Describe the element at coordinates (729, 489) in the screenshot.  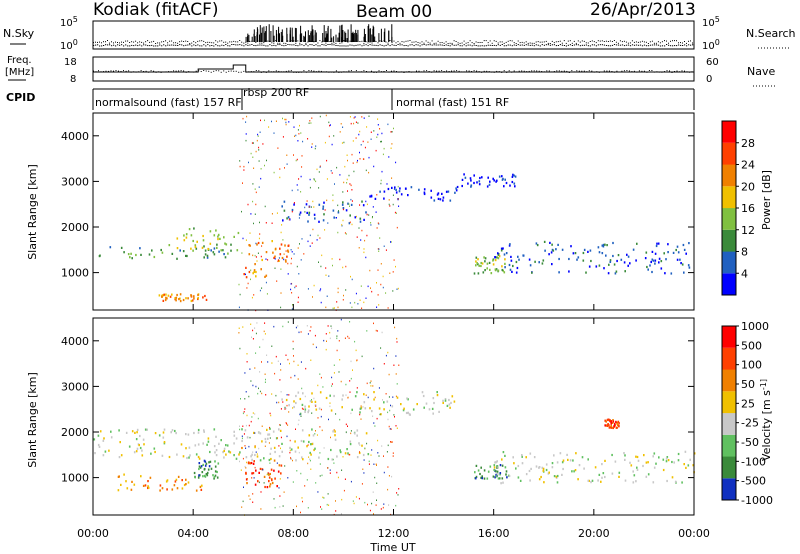
I see `colorbar-segment` at that location.